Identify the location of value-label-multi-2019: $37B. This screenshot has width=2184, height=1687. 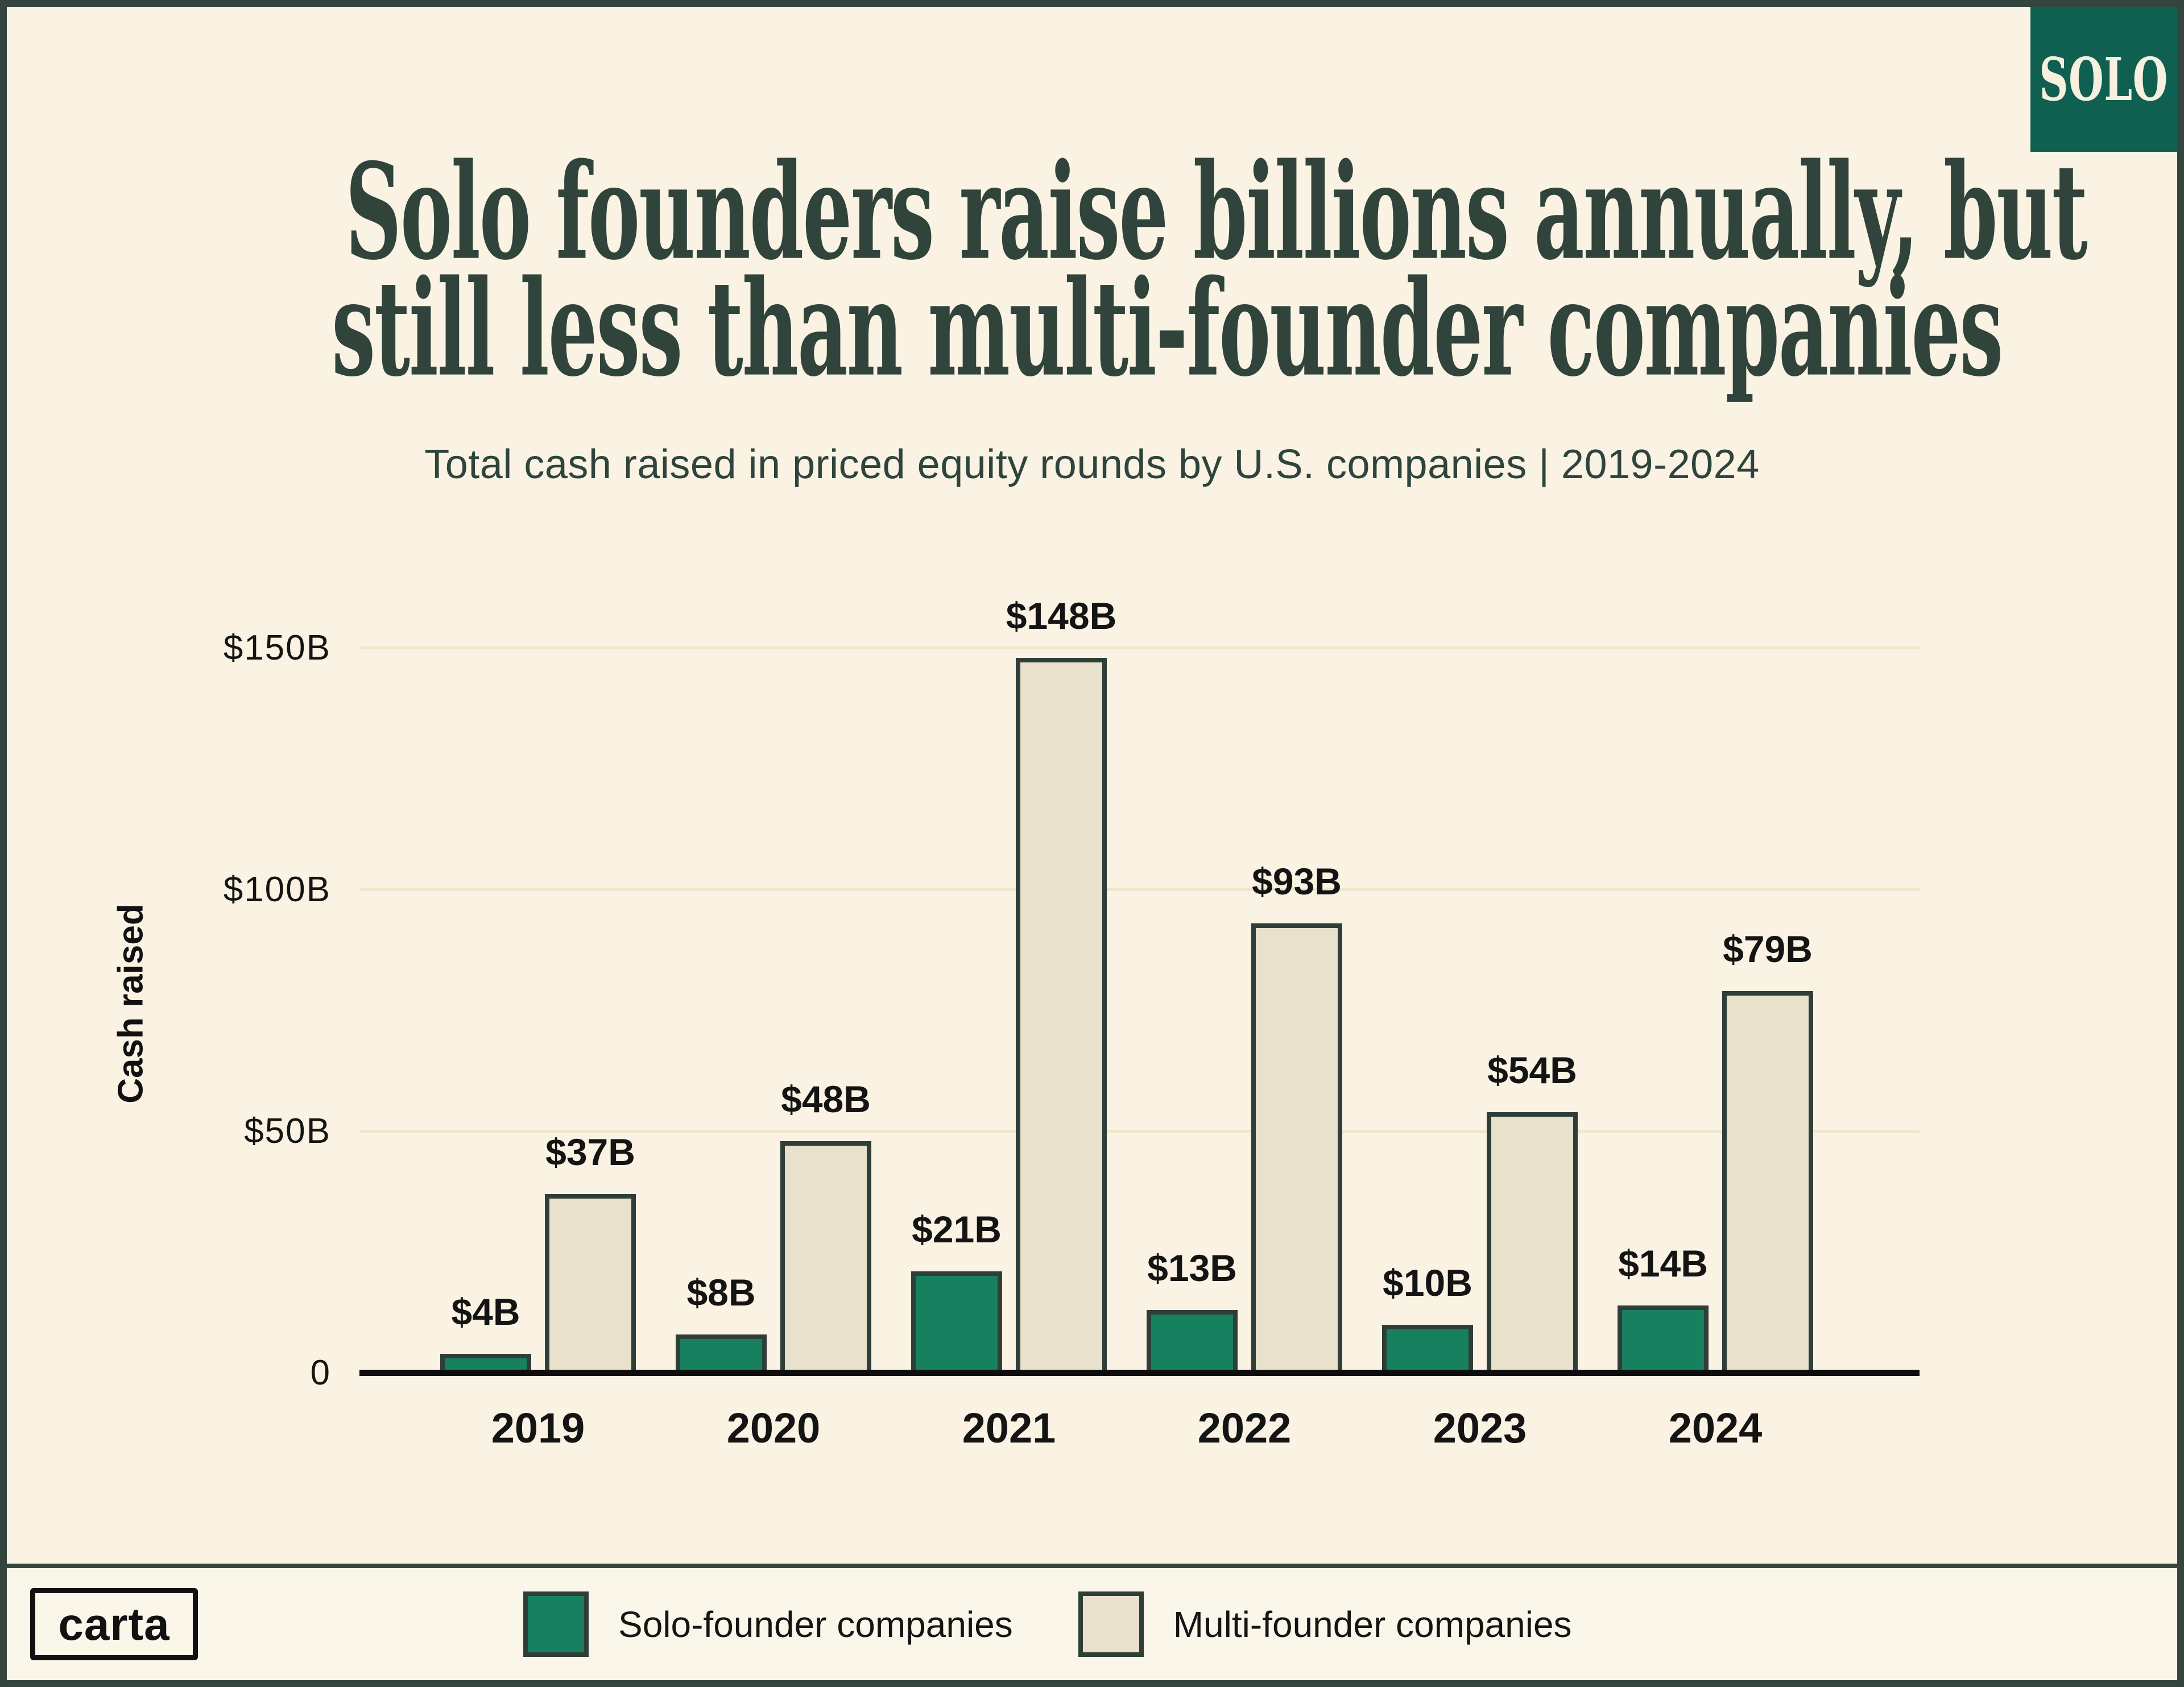
(590, 1152).